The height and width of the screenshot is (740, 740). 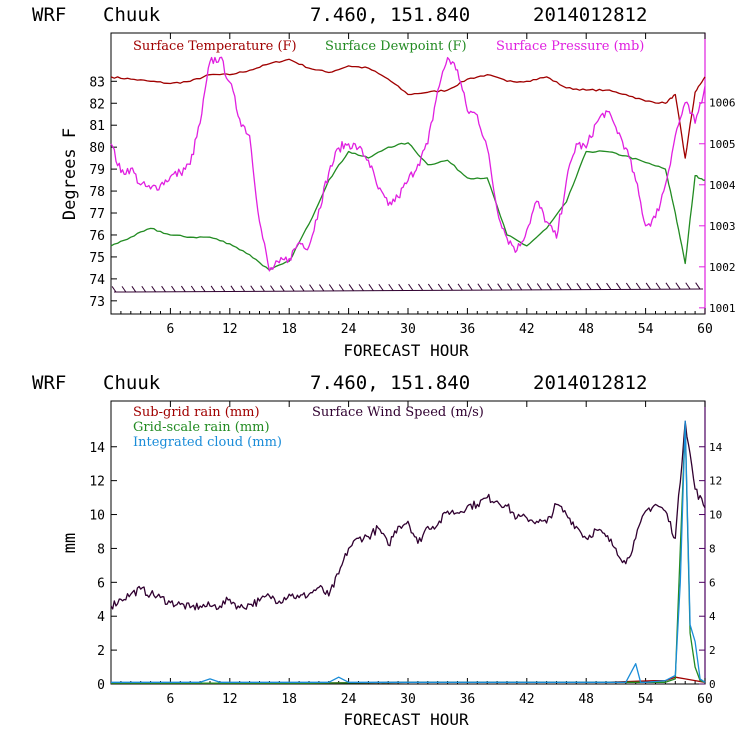 I want to click on bottom-y-ticks: 0 2 4 6 8 10 12 14, so click(x=103, y=567).